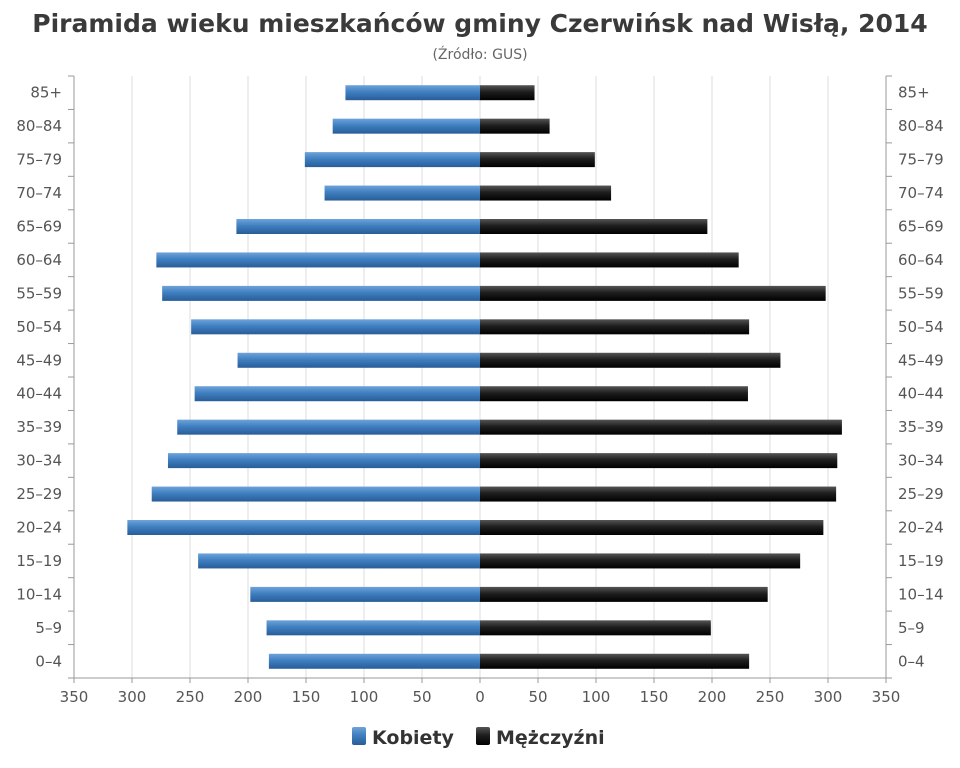 The width and height of the screenshot is (960, 768). What do you see at coordinates (921, 126) in the screenshot?
I see `age-label-right: 80–84` at bounding box center [921, 126].